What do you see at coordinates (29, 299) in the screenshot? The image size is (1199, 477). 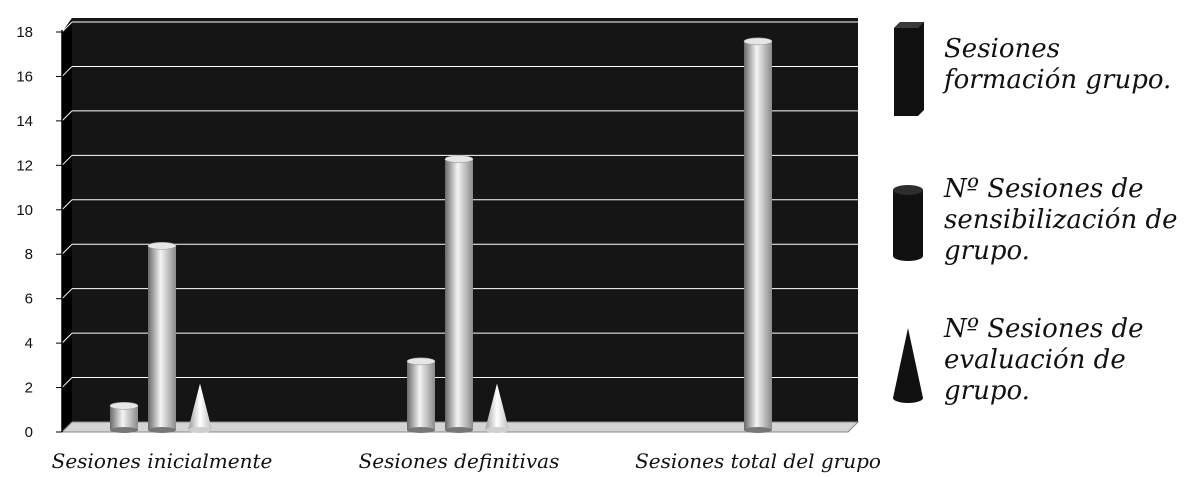 I see `y-tick-label: 6` at bounding box center [29, 299].